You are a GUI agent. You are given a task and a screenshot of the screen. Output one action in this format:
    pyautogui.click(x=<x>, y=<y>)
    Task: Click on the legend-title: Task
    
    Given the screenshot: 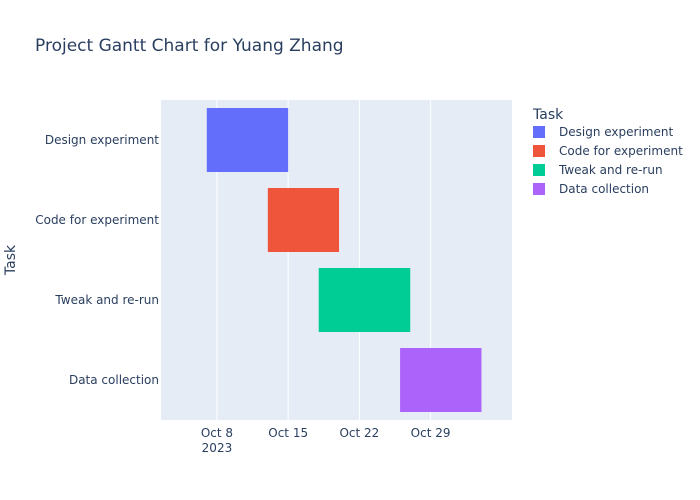 What is the action you would take?
    pyautogui.click(x=548, y=115)
    